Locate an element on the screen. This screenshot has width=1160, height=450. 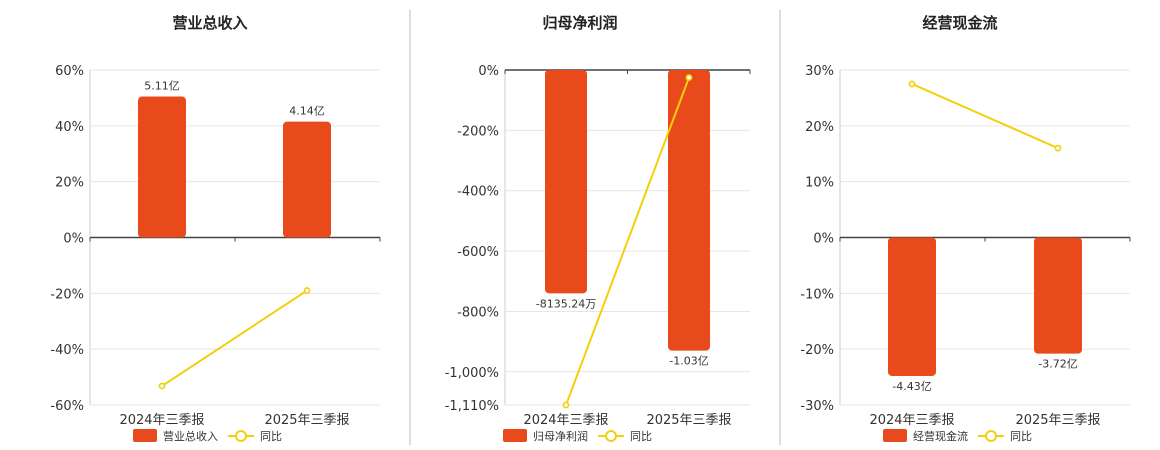
y-tick-label: 40% is located at coordinates (69, 127).